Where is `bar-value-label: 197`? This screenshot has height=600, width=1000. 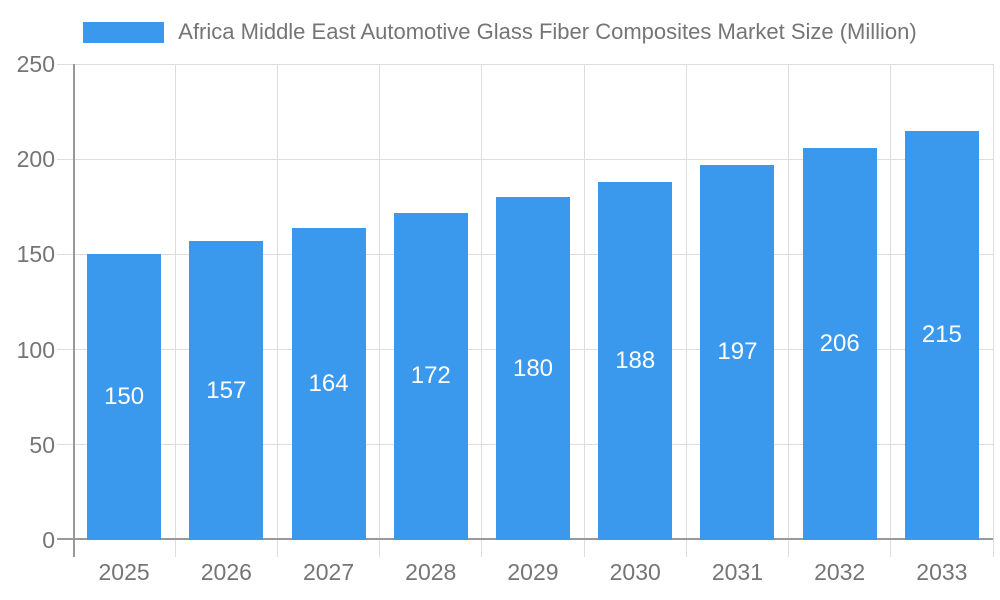 bar-value-label: 197 is located at coordinates (737, 352).